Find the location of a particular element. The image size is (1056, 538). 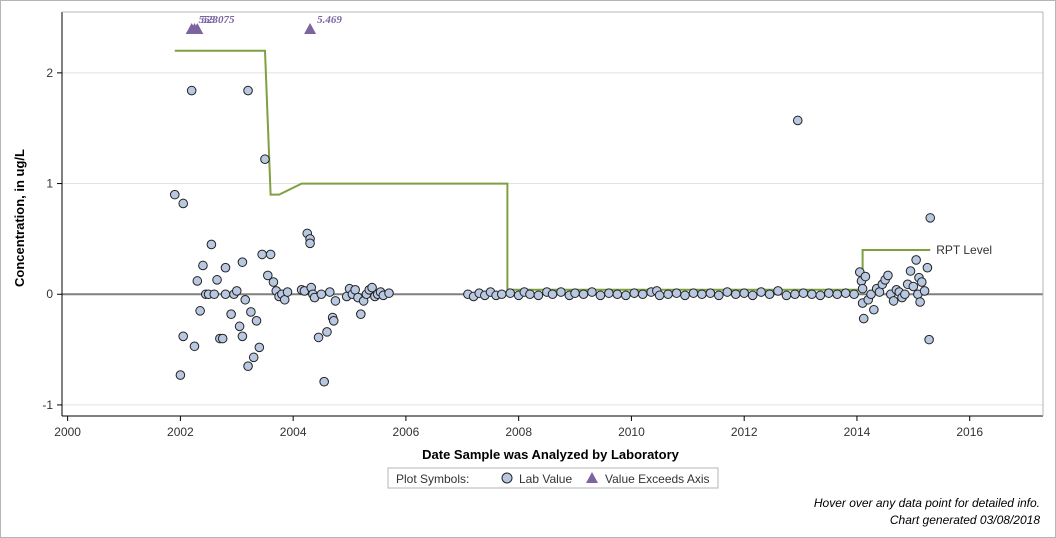

exceed-value-label: 5.2 is located at coordinates (206, 20).